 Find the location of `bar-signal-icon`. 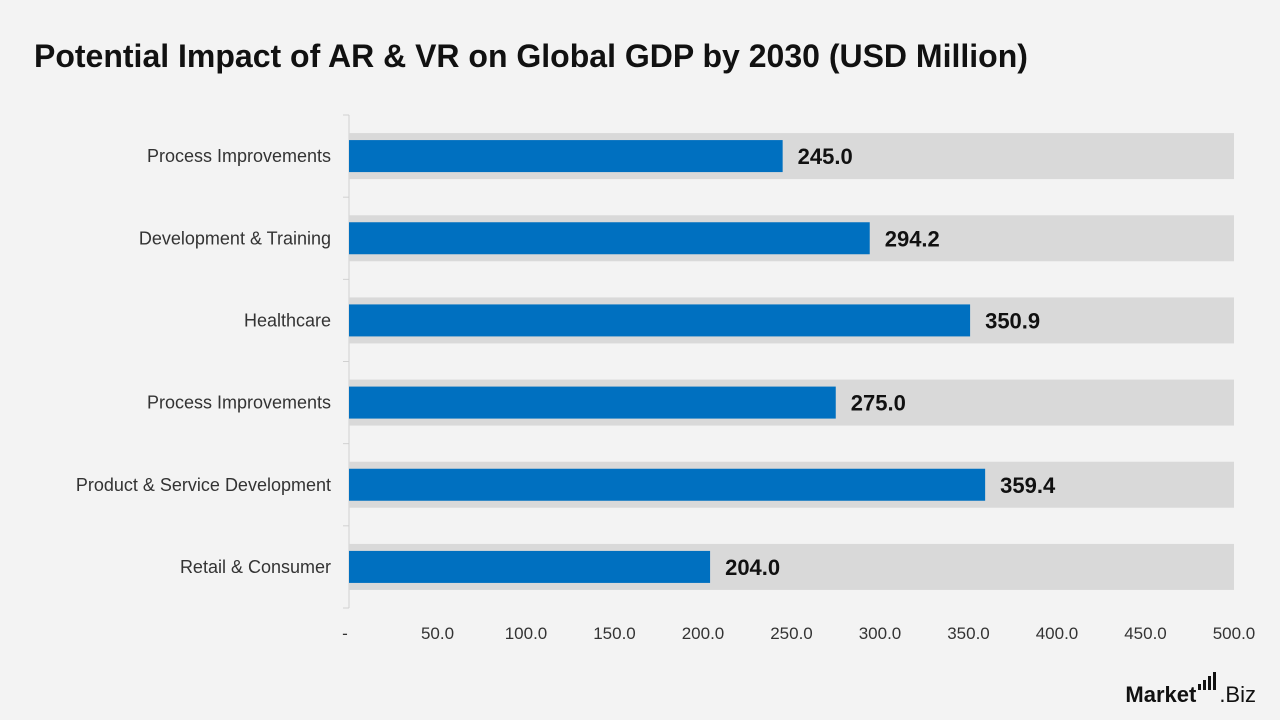

bar-signal-icon is located at coordinates (1207, 681).